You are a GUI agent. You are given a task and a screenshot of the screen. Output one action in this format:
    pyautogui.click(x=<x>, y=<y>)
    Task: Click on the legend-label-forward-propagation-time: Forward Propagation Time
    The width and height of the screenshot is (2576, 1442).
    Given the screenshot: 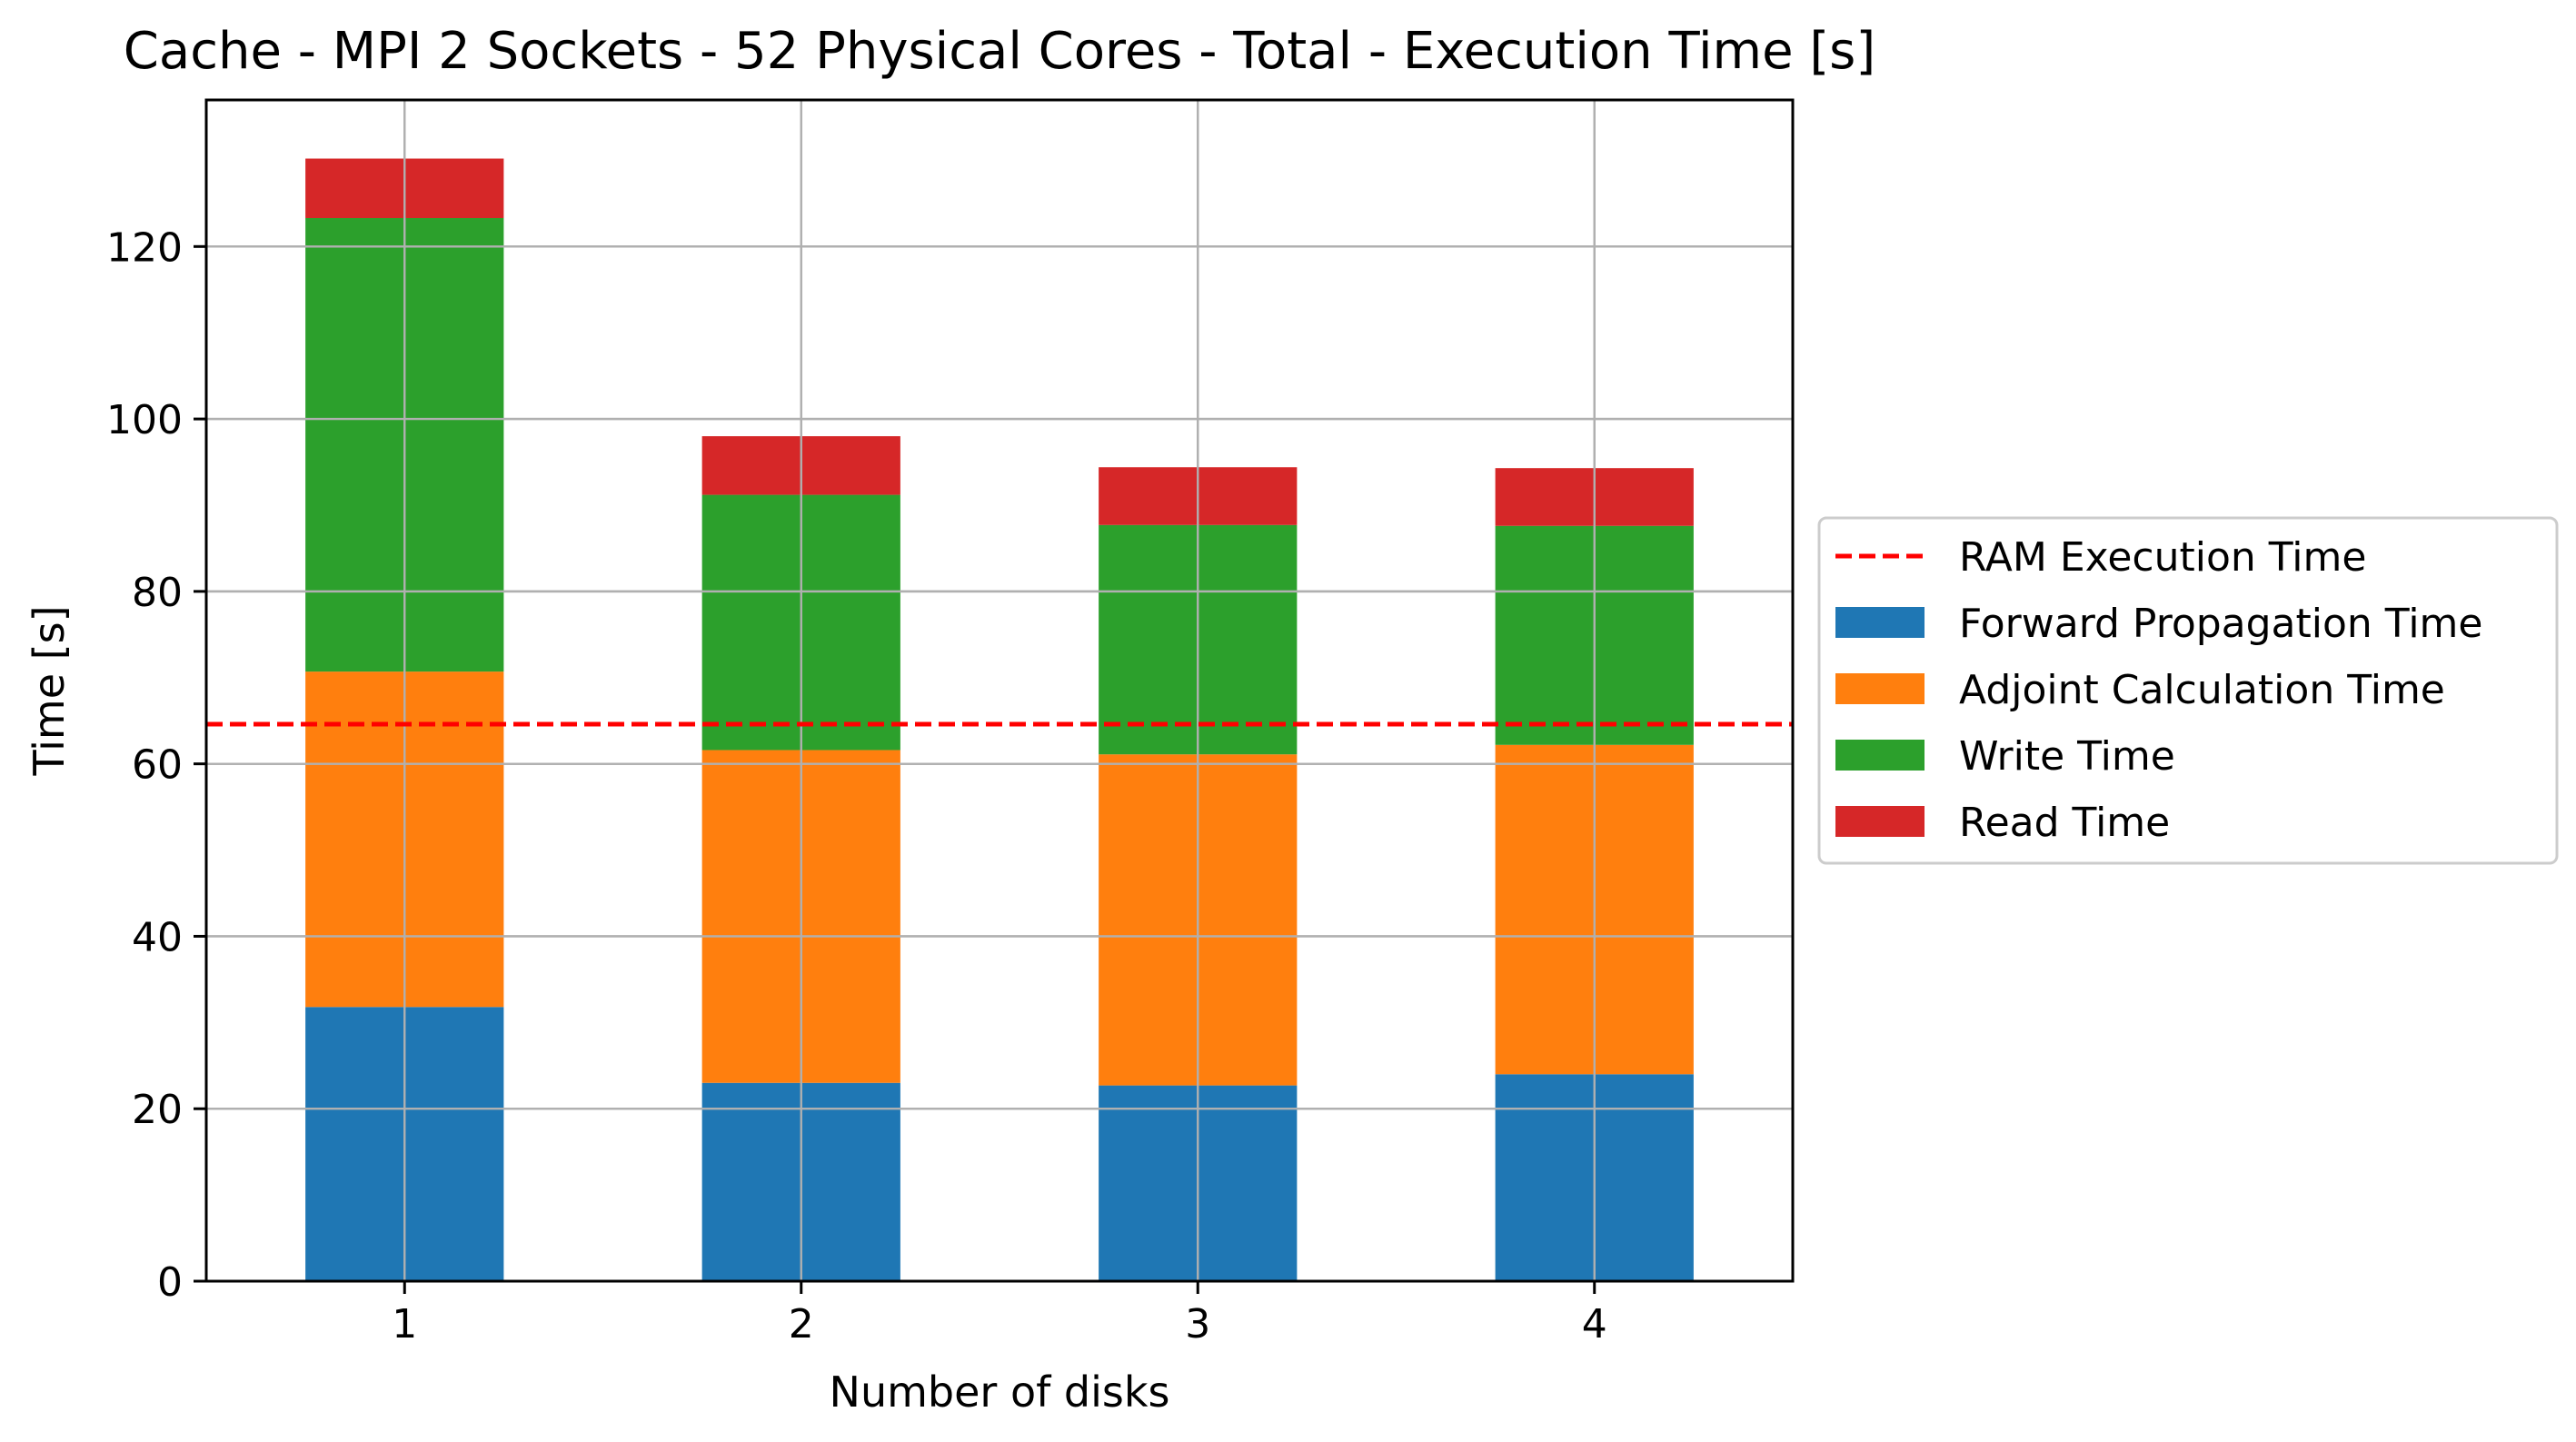 What is the action you would take?
    pyautogui.click(x=2220, y=624)
    